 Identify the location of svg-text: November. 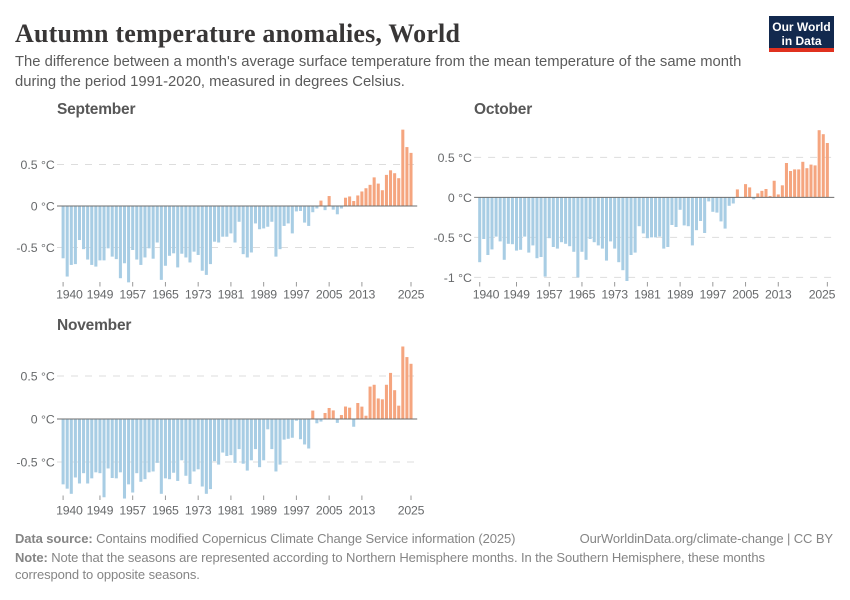
(94, 325).